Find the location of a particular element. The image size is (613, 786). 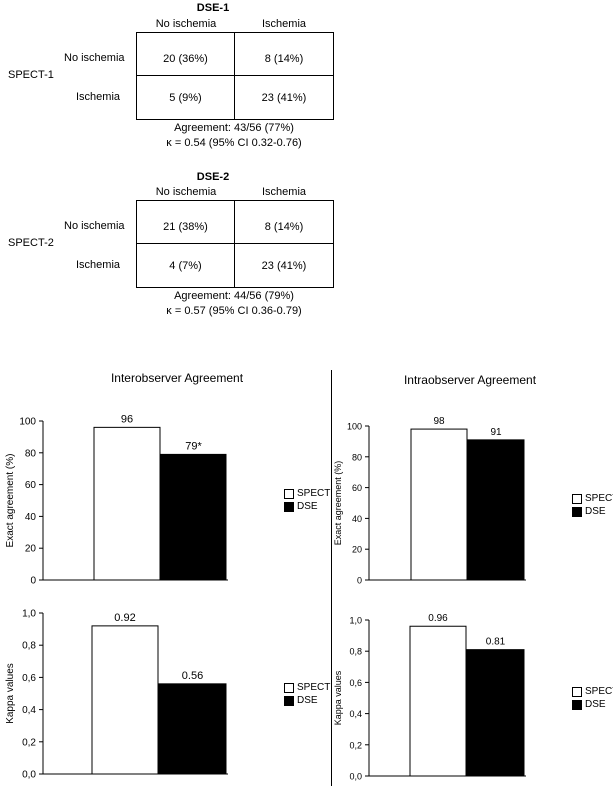

contingency-grid: 20 (36%) 8 (14%) 5 (9%) 23 (41%) is located at coordinates (235, 76).